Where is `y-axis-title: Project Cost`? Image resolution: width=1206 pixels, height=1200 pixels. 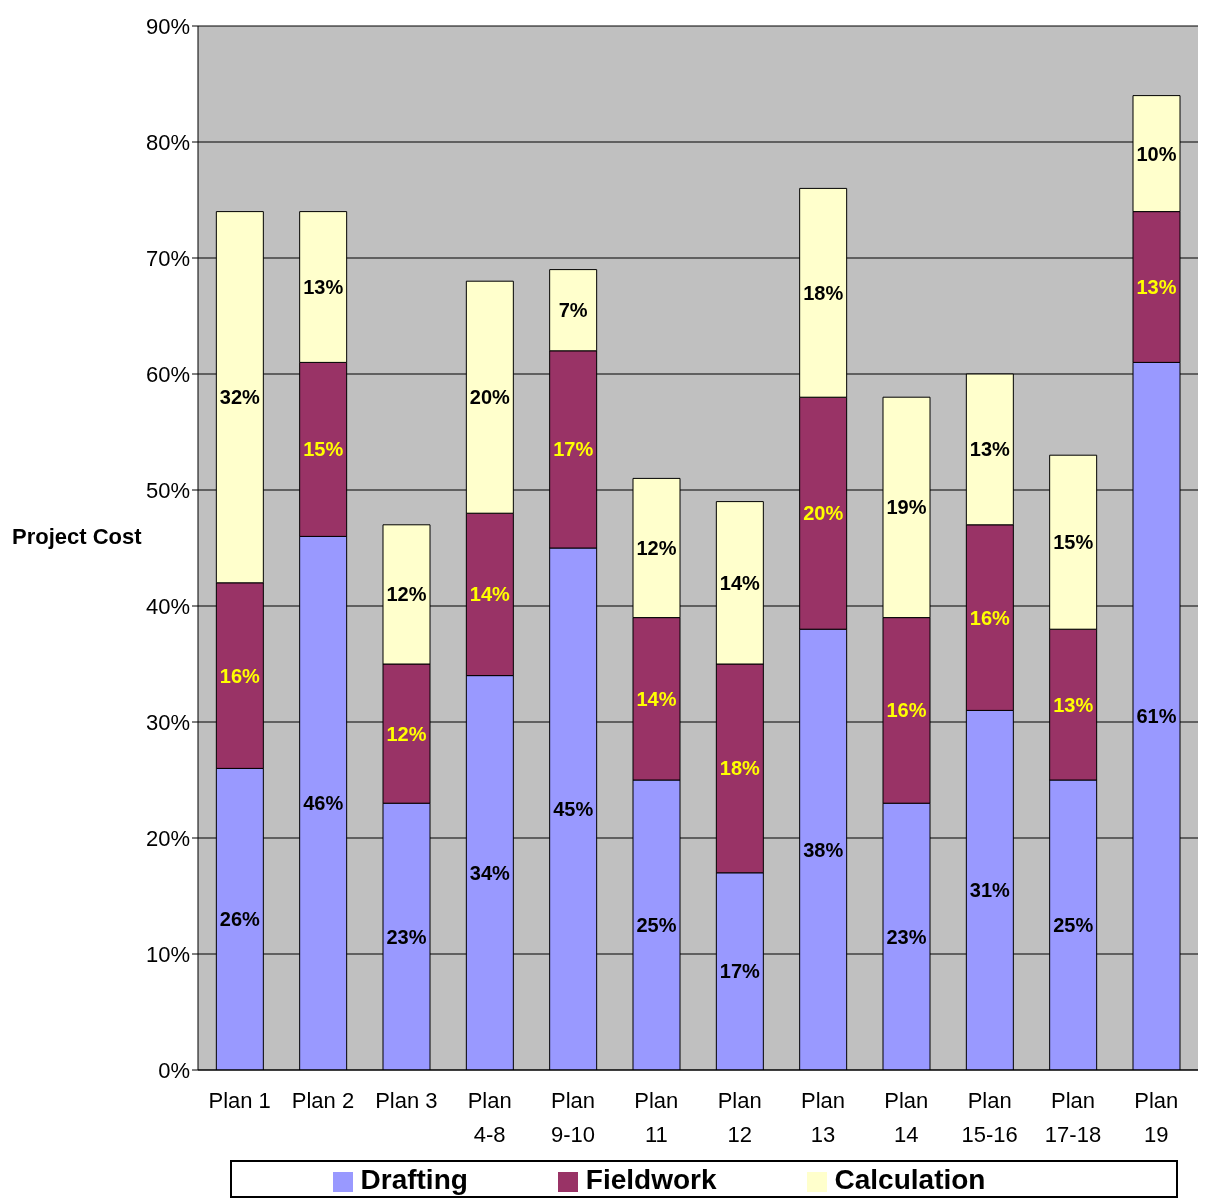 y-axis-title: Project Cost is located at coordinates (77, 537).